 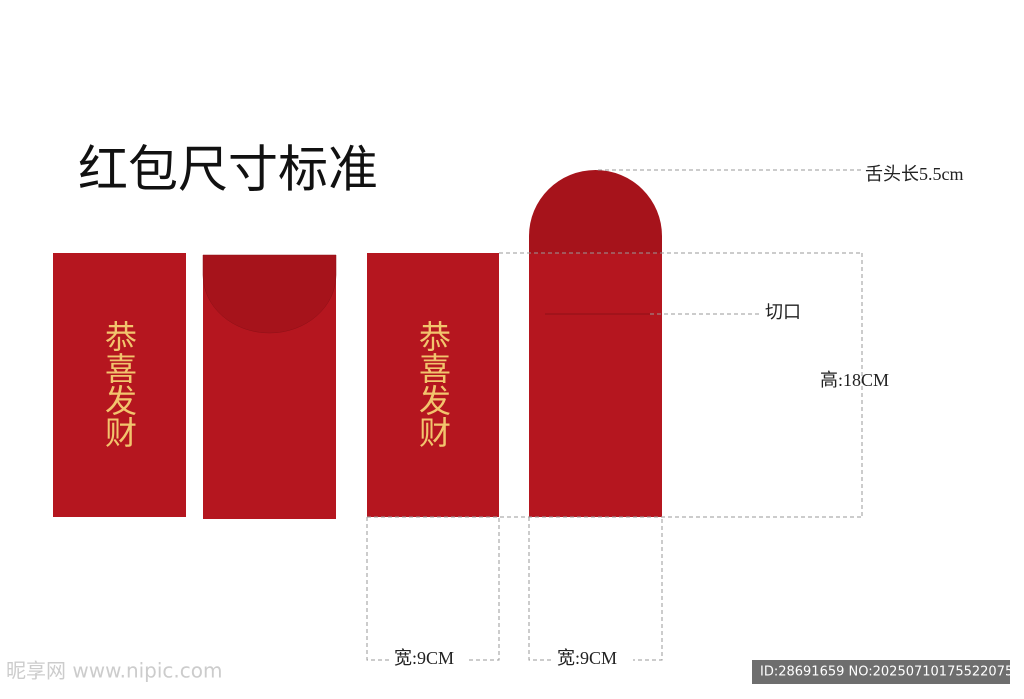 What do you see at coordinates (228, 169) in the screenshot?
I see `title: 红包尺寸标准` at bounding box center [228, 169].